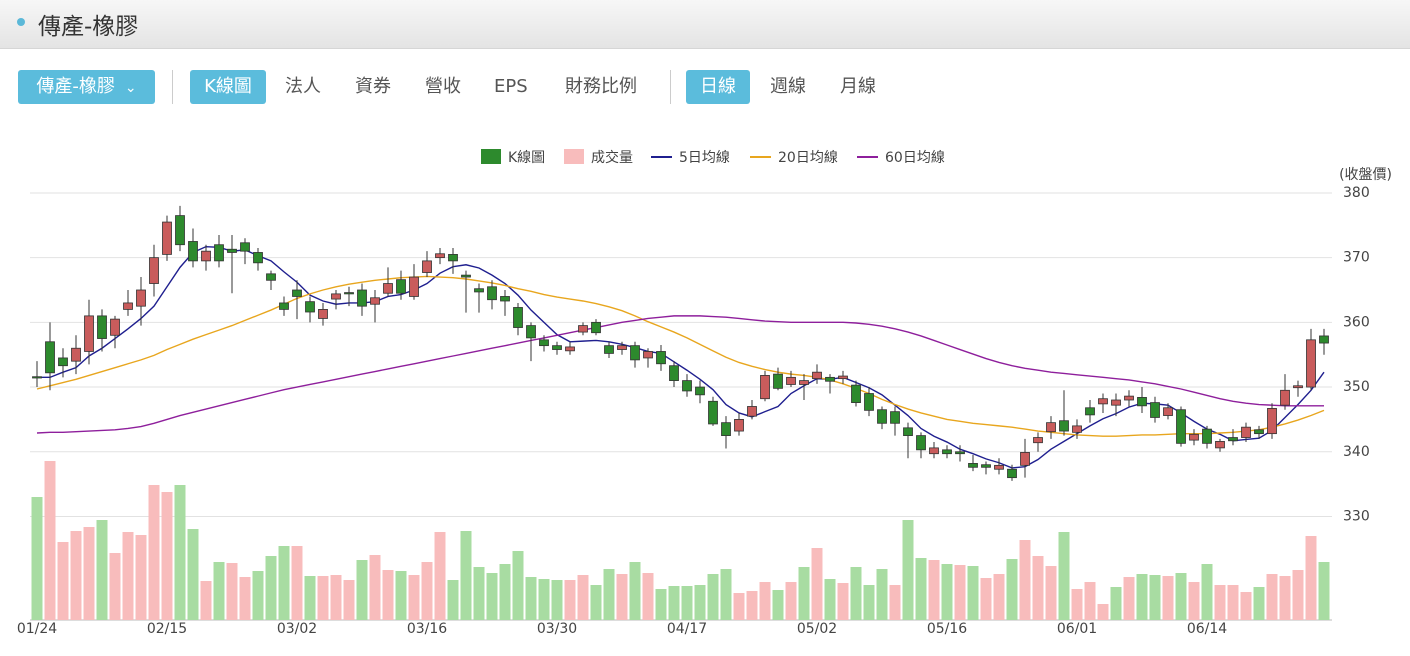 This screenshot has width=1410, height=656. What do you see at coordinates (808, 158) in the screenshot?
I see `legend-label: 20日均線` at bounding box center [808, 158].